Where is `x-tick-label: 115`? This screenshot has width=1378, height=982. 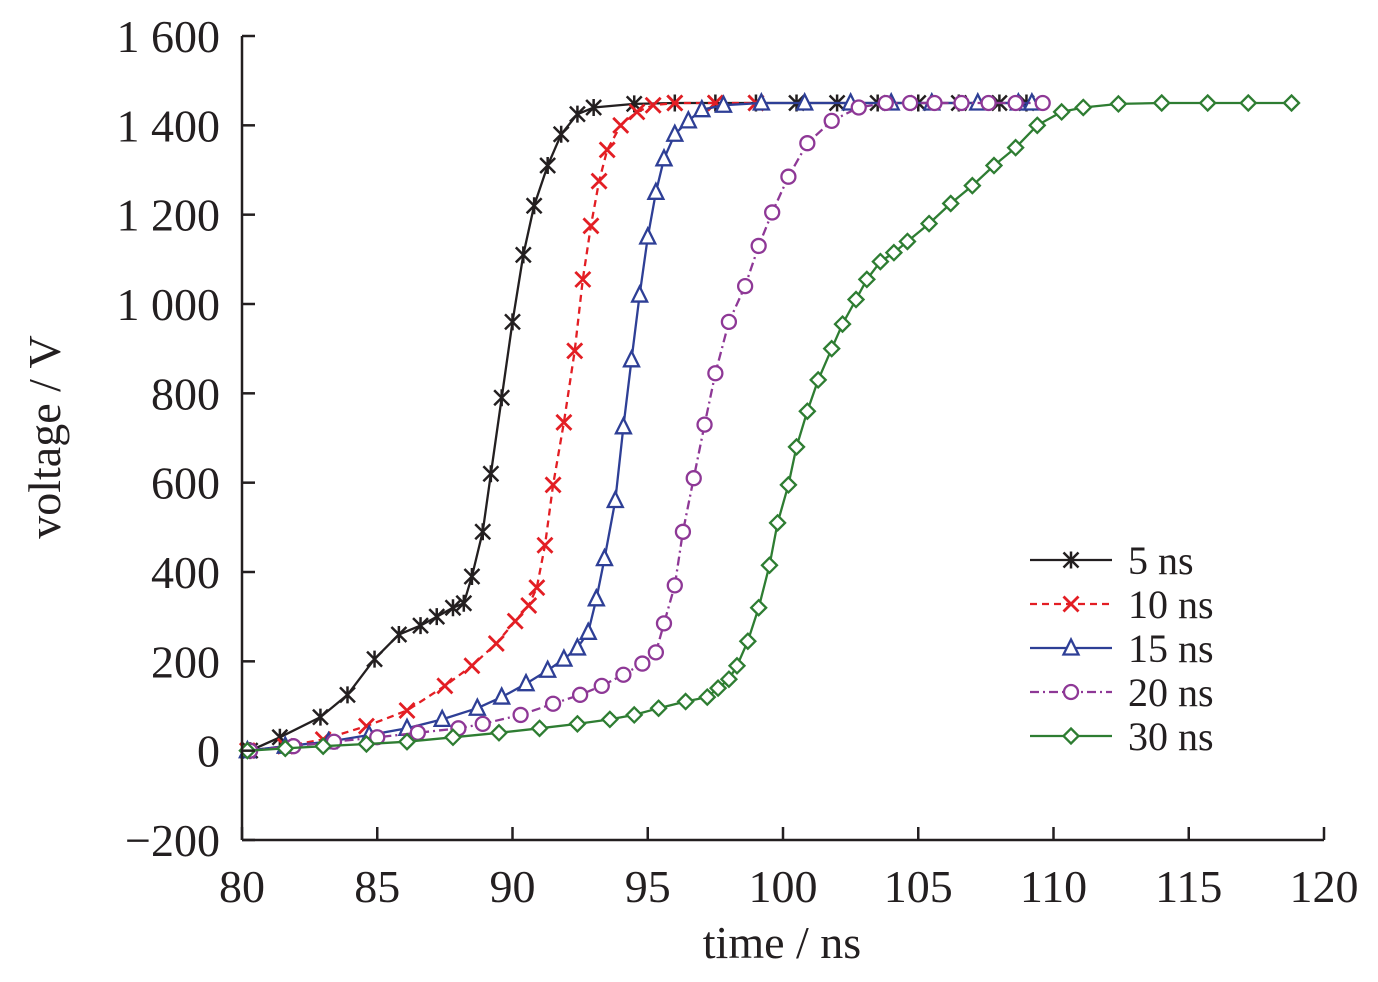
x-tick-label: 115 is located at coordinates (1188, 886).